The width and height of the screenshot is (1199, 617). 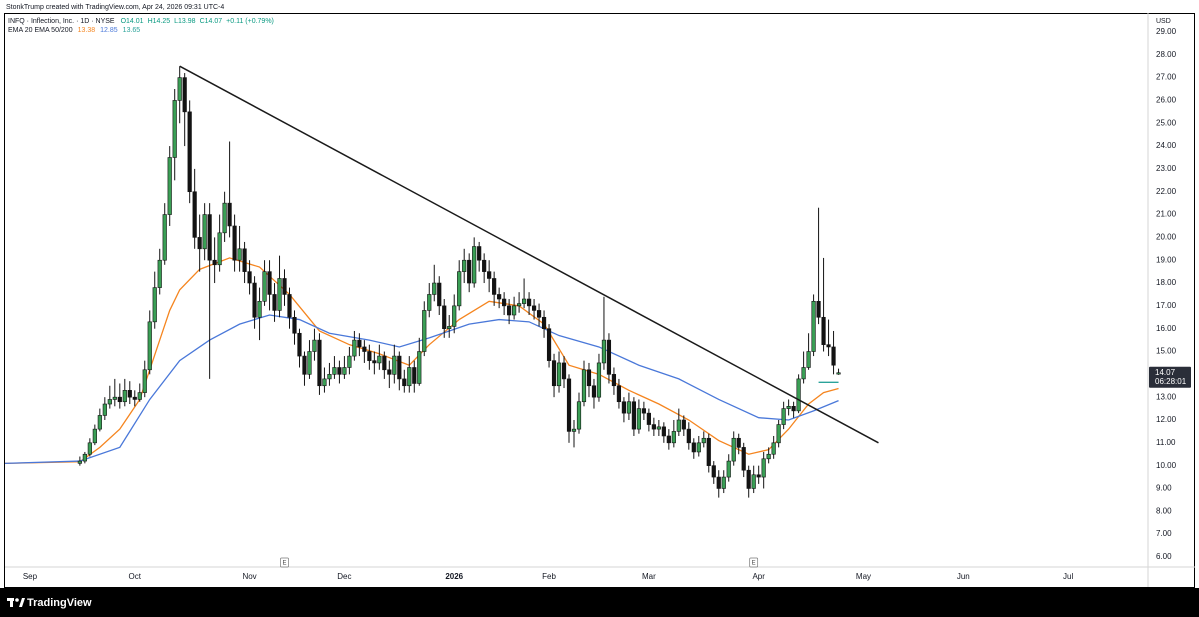 What do you see at coordinates (211, 21) in the screenshot?
I see `ohlc-readout: C14.07` at bounding box center [211, 21].